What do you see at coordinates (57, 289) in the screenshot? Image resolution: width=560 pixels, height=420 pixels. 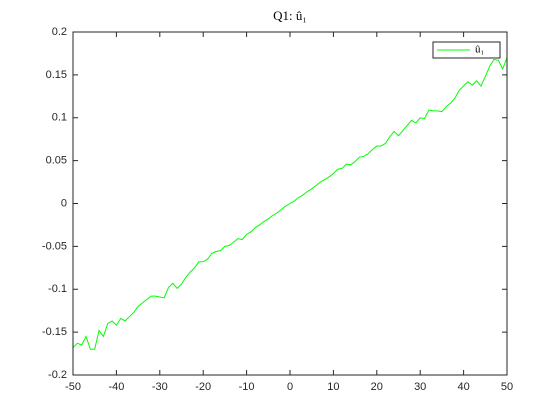 I see `y-tick-label: -0.1` at bounding box center [57, 289].